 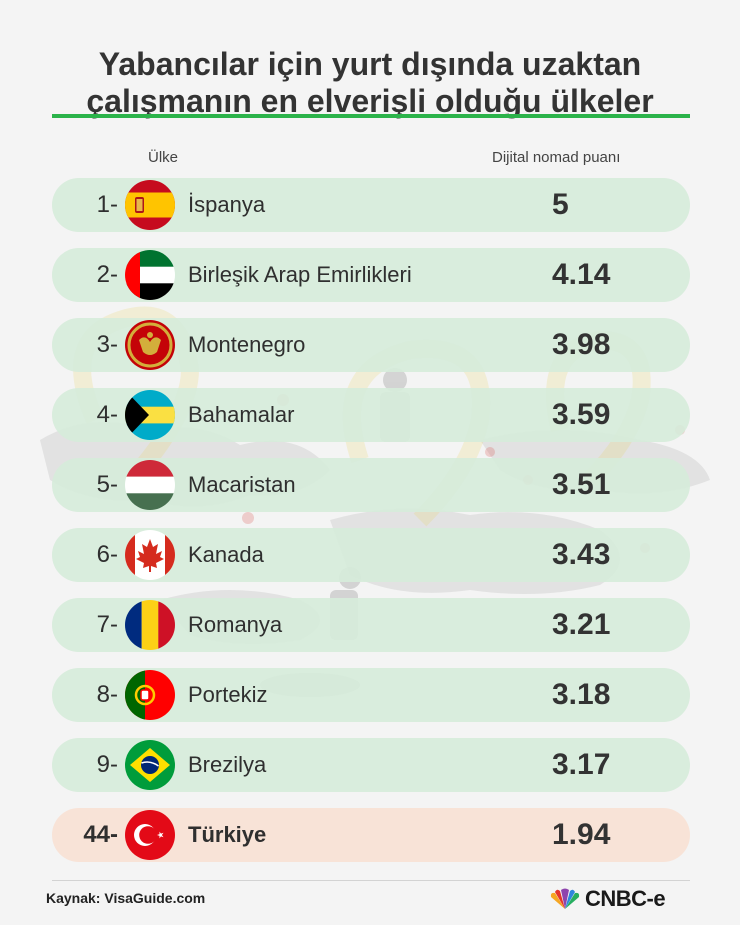 I want to click on table-row: 8- Portekiz 3.18, so click(x=371, y=695).